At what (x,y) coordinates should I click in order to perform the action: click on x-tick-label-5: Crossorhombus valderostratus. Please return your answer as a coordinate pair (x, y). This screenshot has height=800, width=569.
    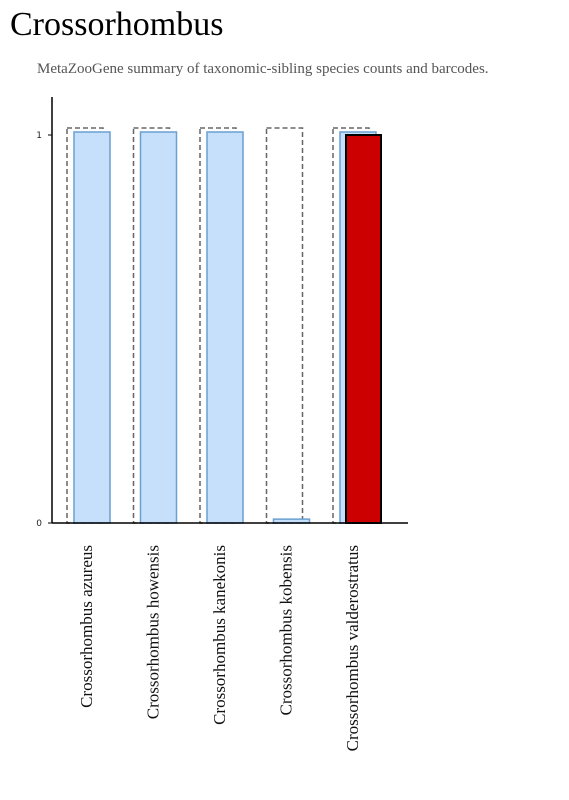
    Looking at the image, I should click on (352, 648).